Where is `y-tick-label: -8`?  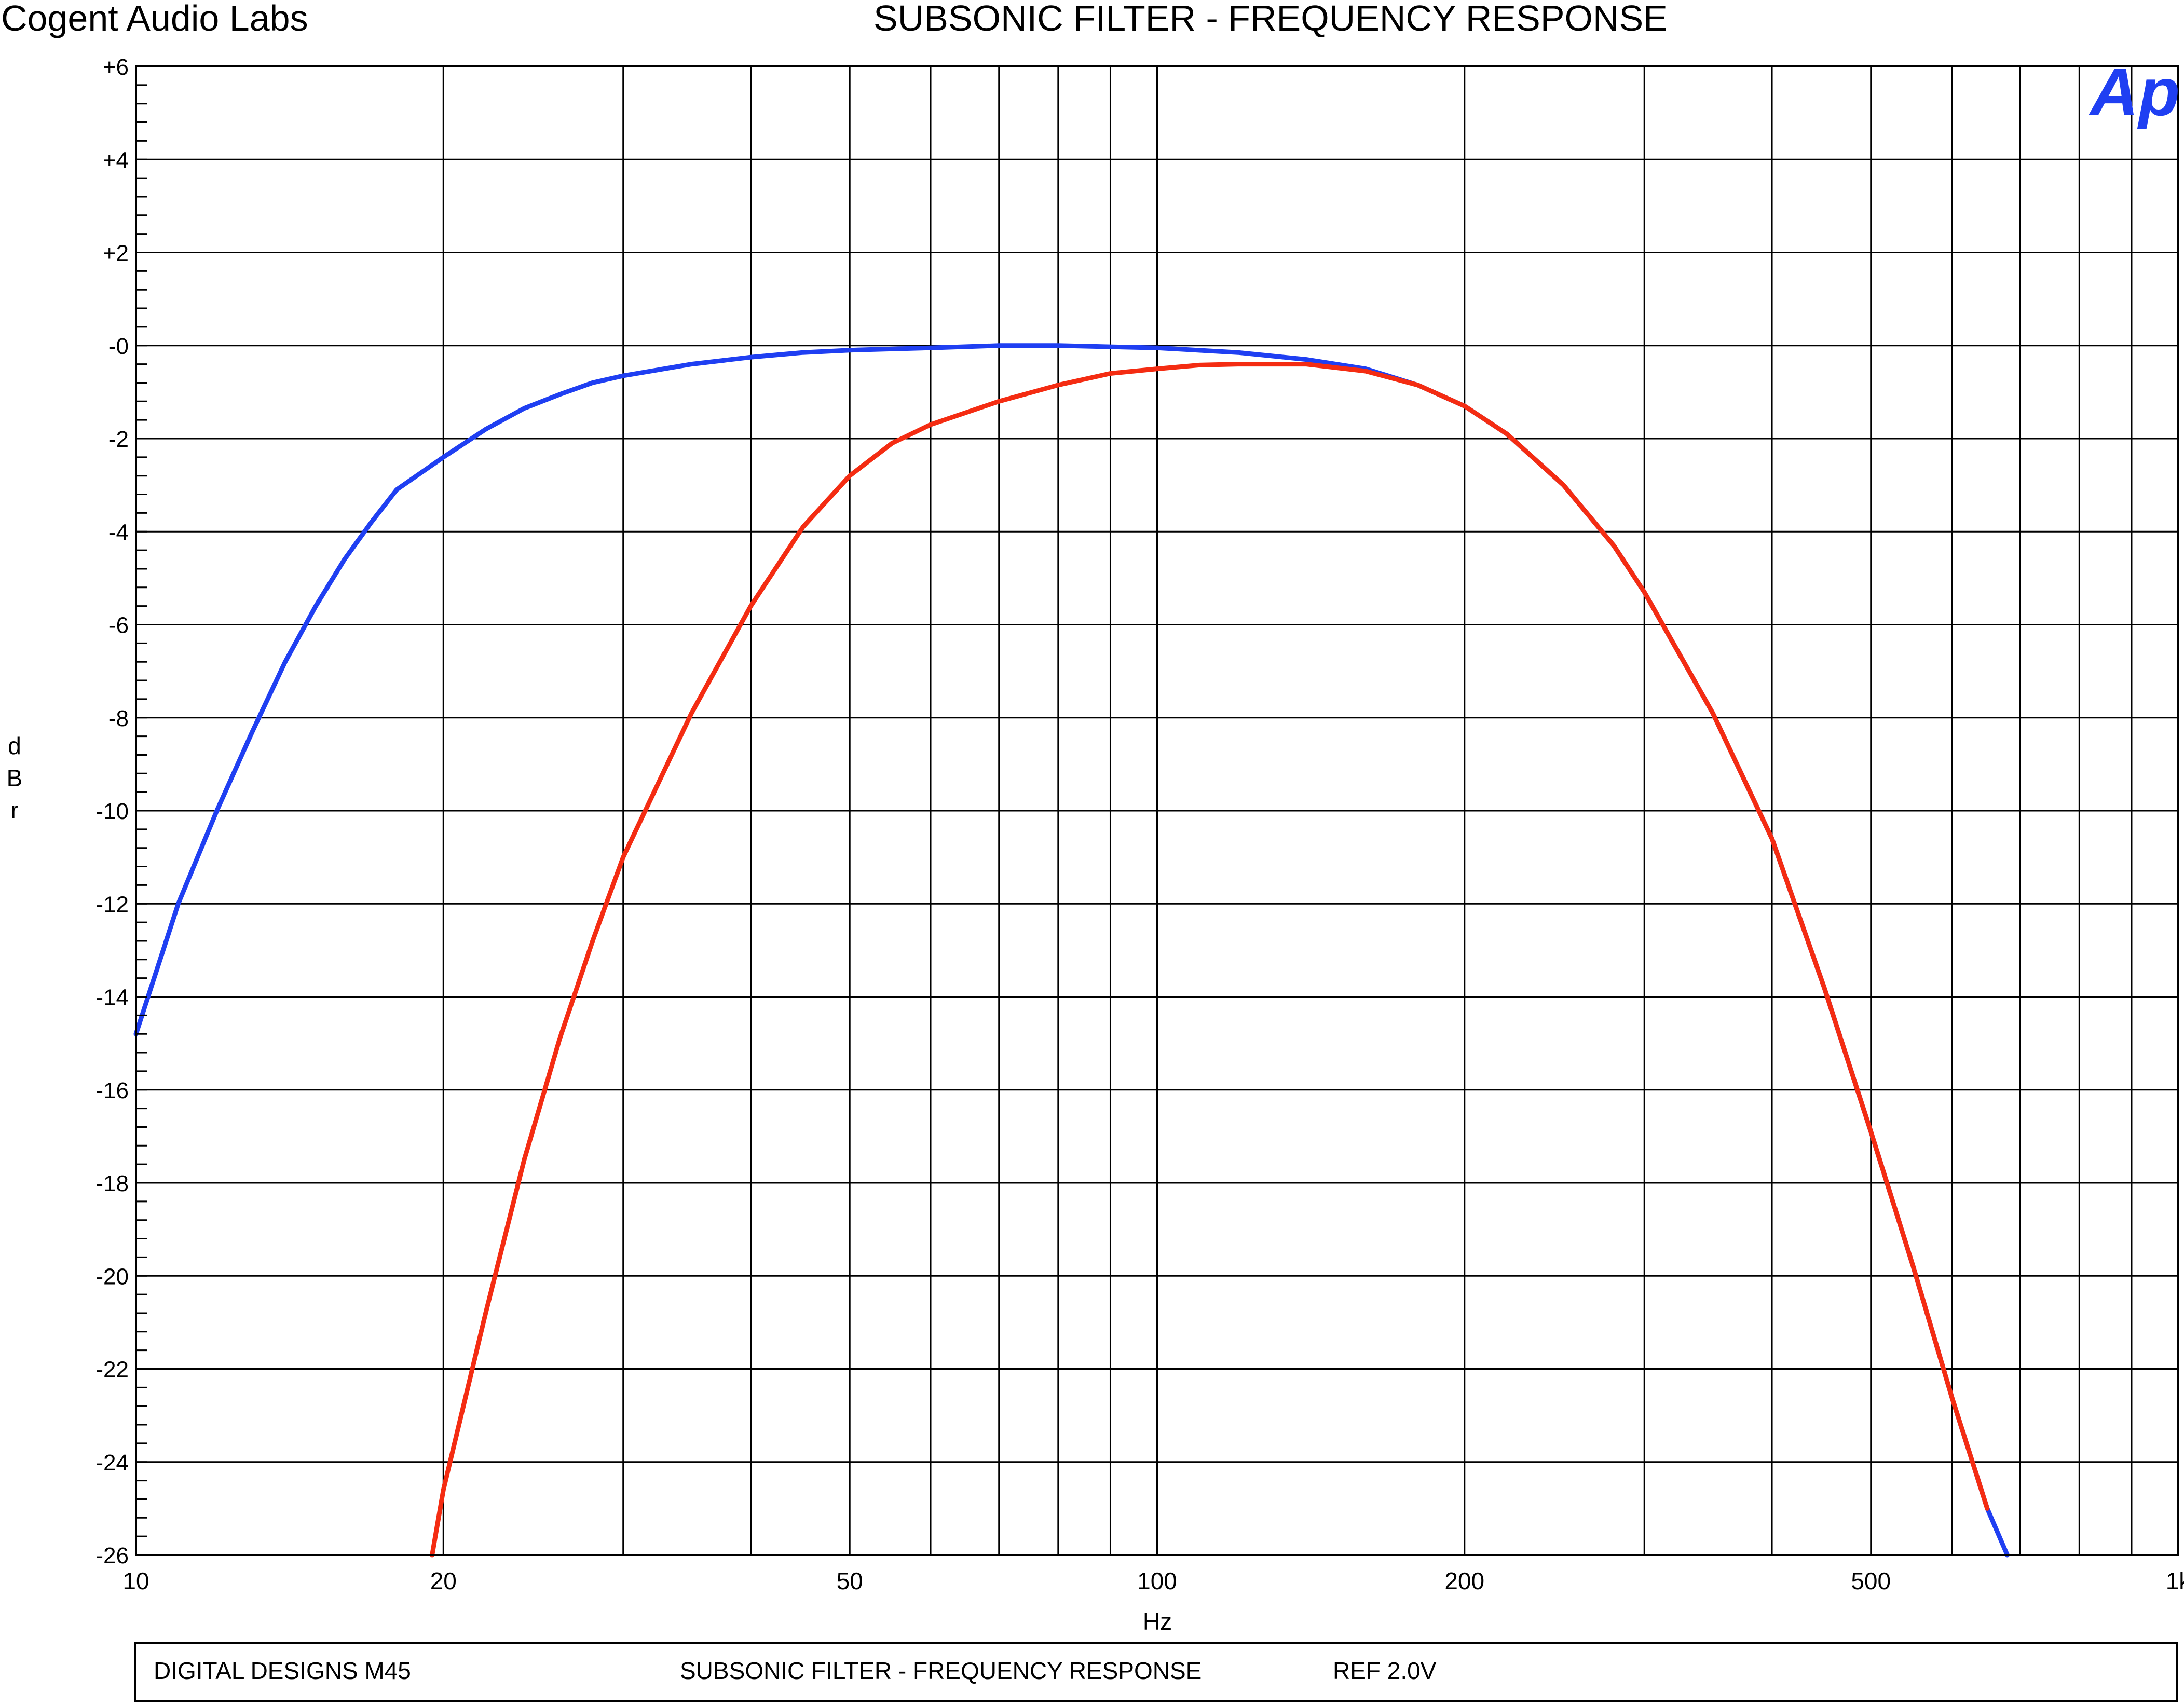 y-tick-label: -8 is located at coordinates (119, 719).